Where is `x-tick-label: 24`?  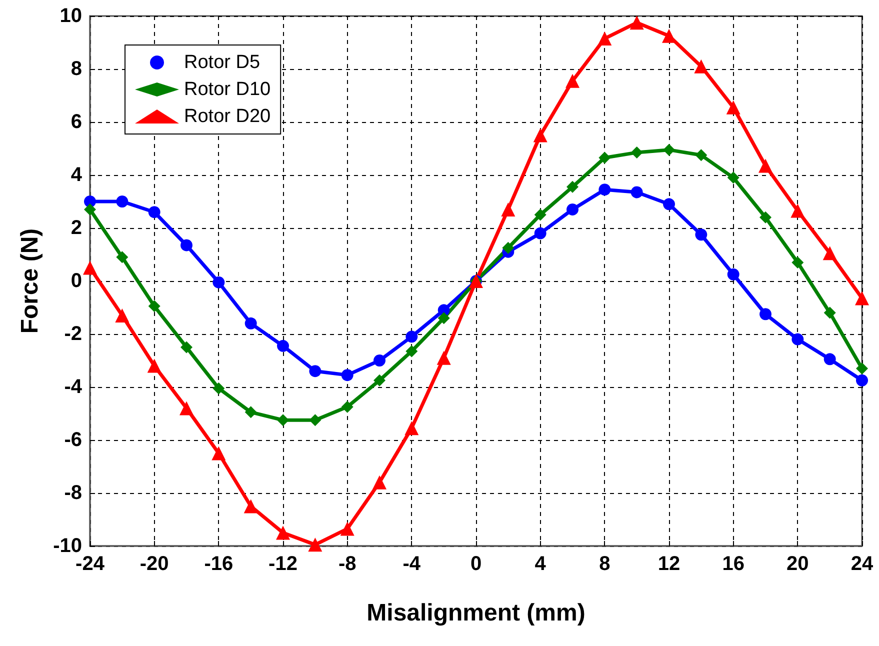 x-tick-label: 24 is located at coordinates (862, 564).